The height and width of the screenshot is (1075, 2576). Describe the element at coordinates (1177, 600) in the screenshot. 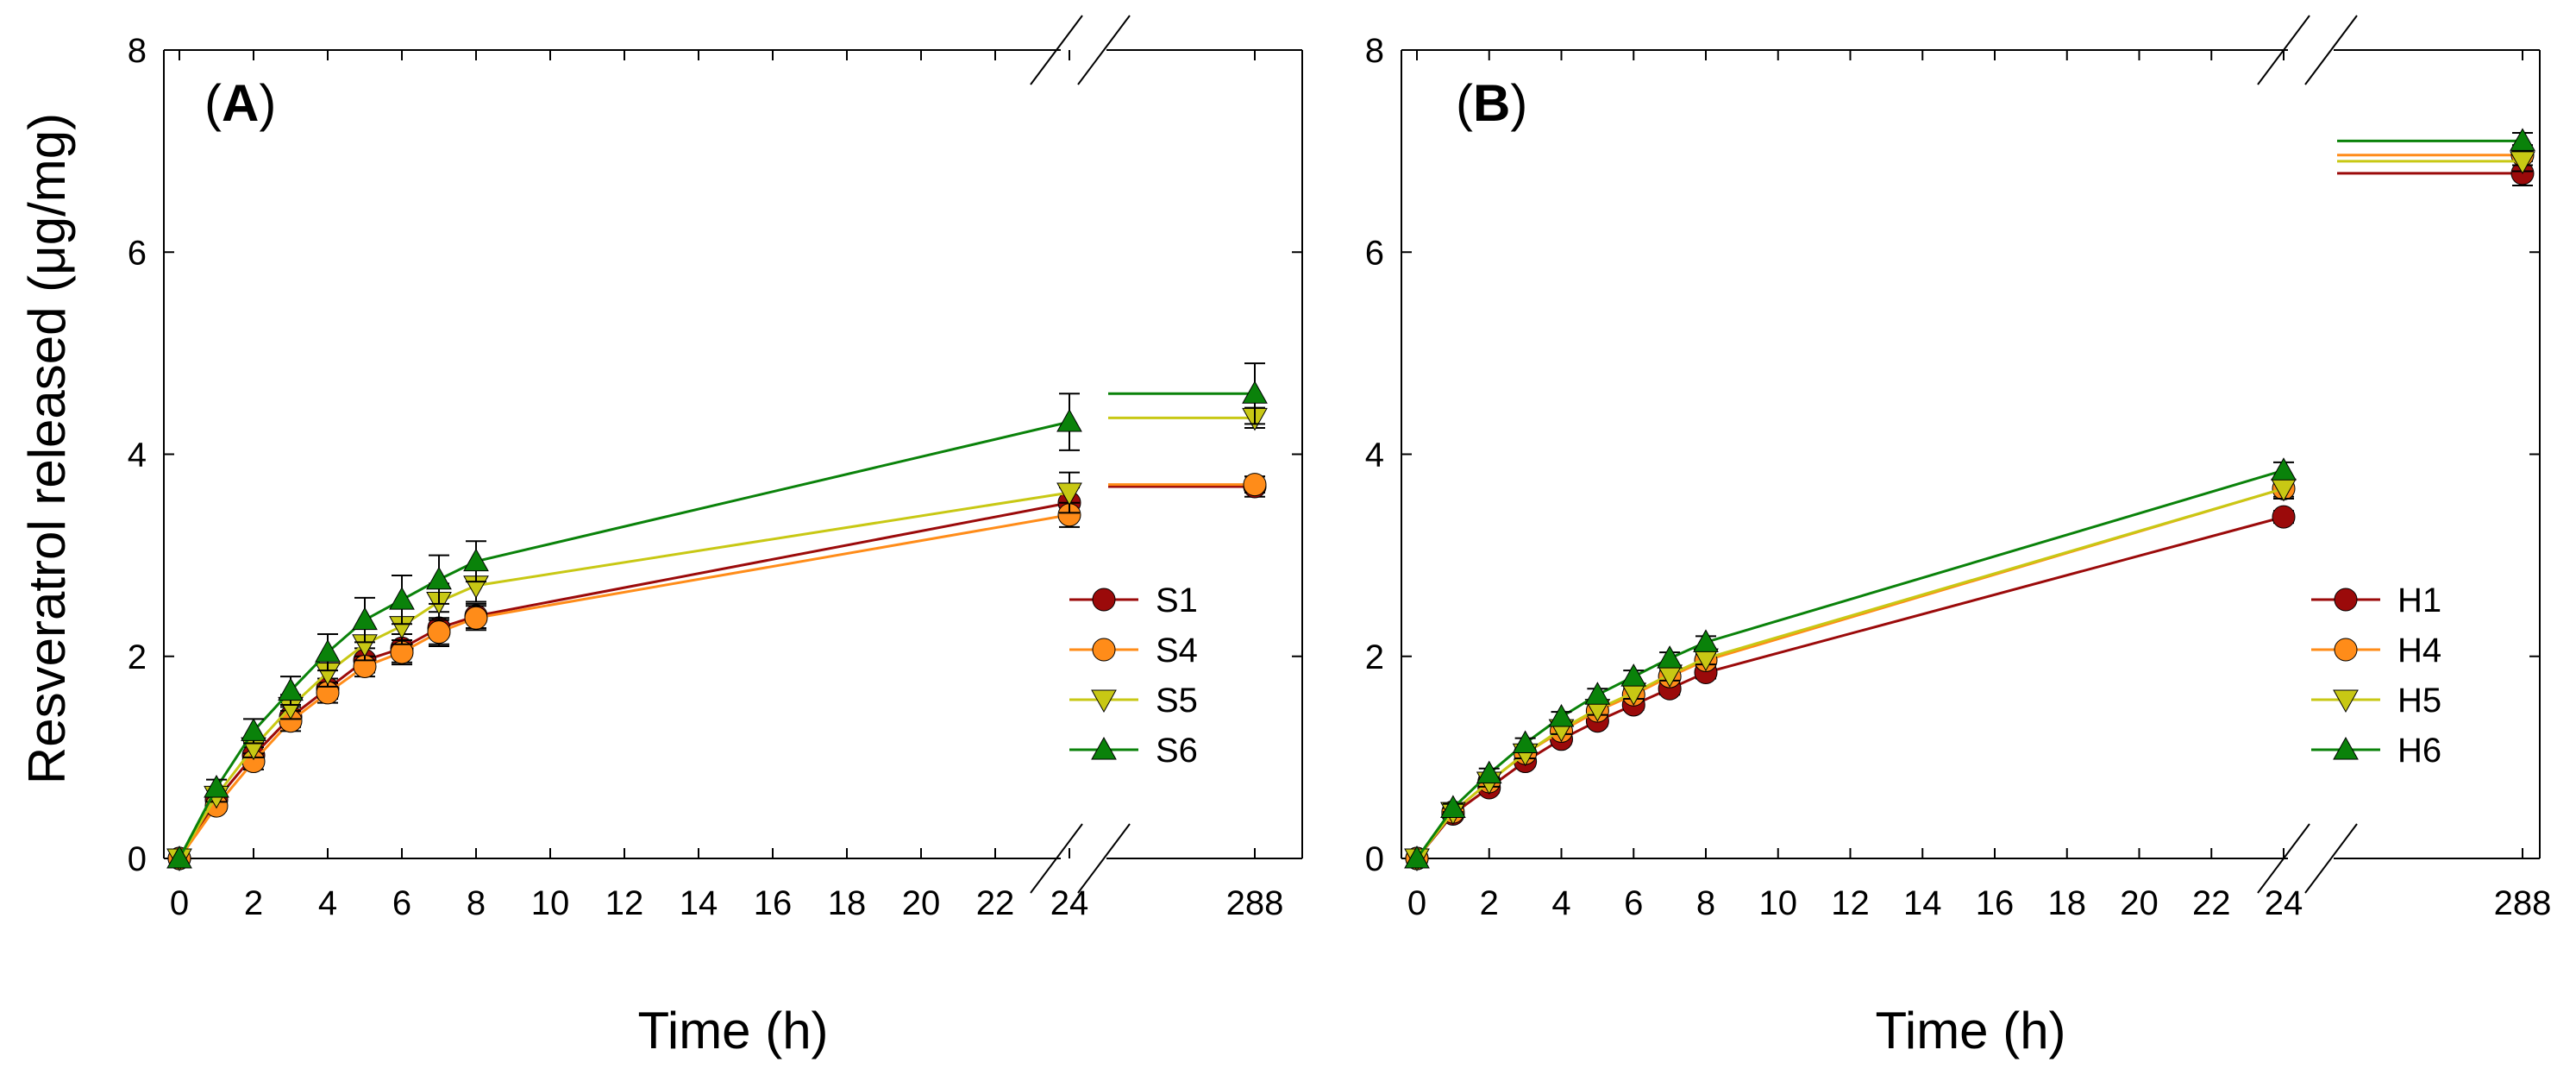

I see `legend-label-s1: S1` at that location.